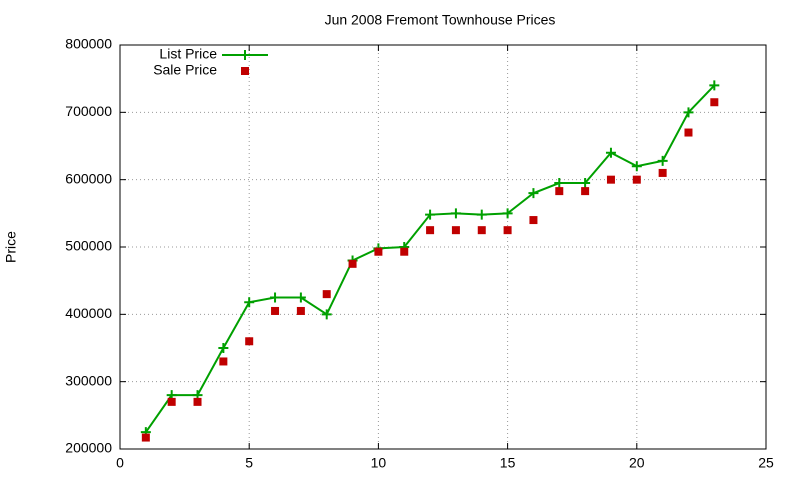  What do you see at coordinates (440, 20) in the screenshot?
I see `chart-title: Jun 2008 Fremont Townhouse Prices` at bounding box center [440, 20].